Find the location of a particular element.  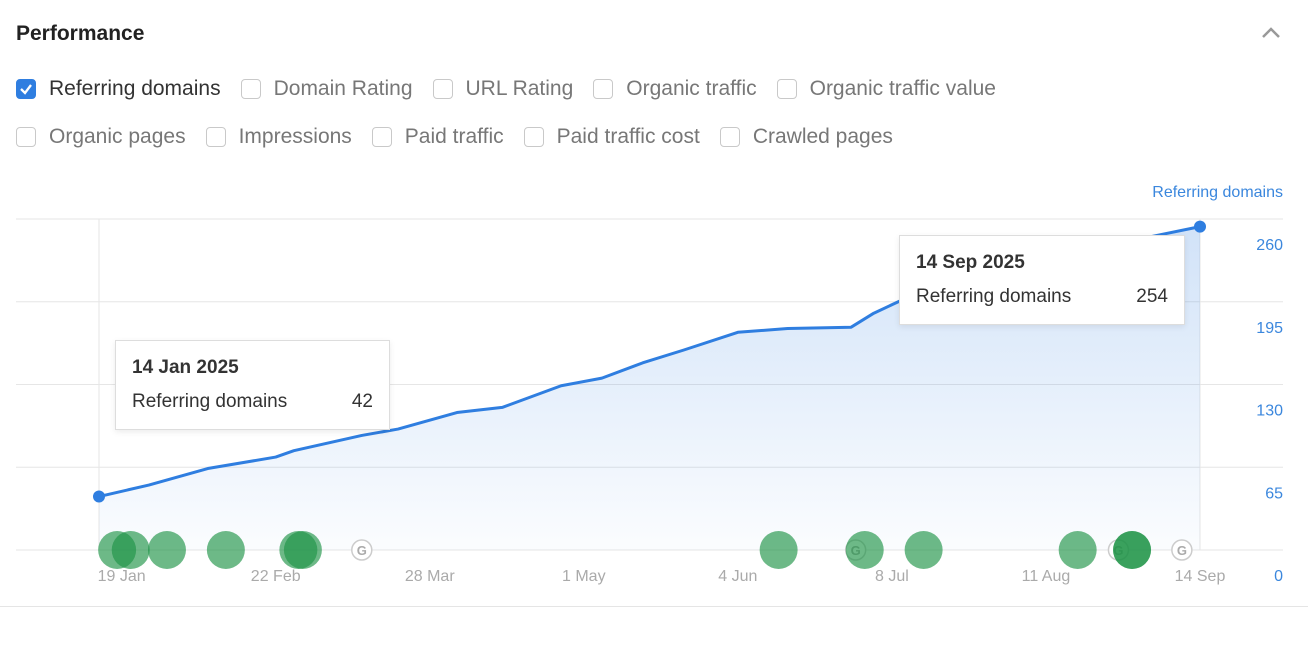

divider is located at coordinates (654, 606).